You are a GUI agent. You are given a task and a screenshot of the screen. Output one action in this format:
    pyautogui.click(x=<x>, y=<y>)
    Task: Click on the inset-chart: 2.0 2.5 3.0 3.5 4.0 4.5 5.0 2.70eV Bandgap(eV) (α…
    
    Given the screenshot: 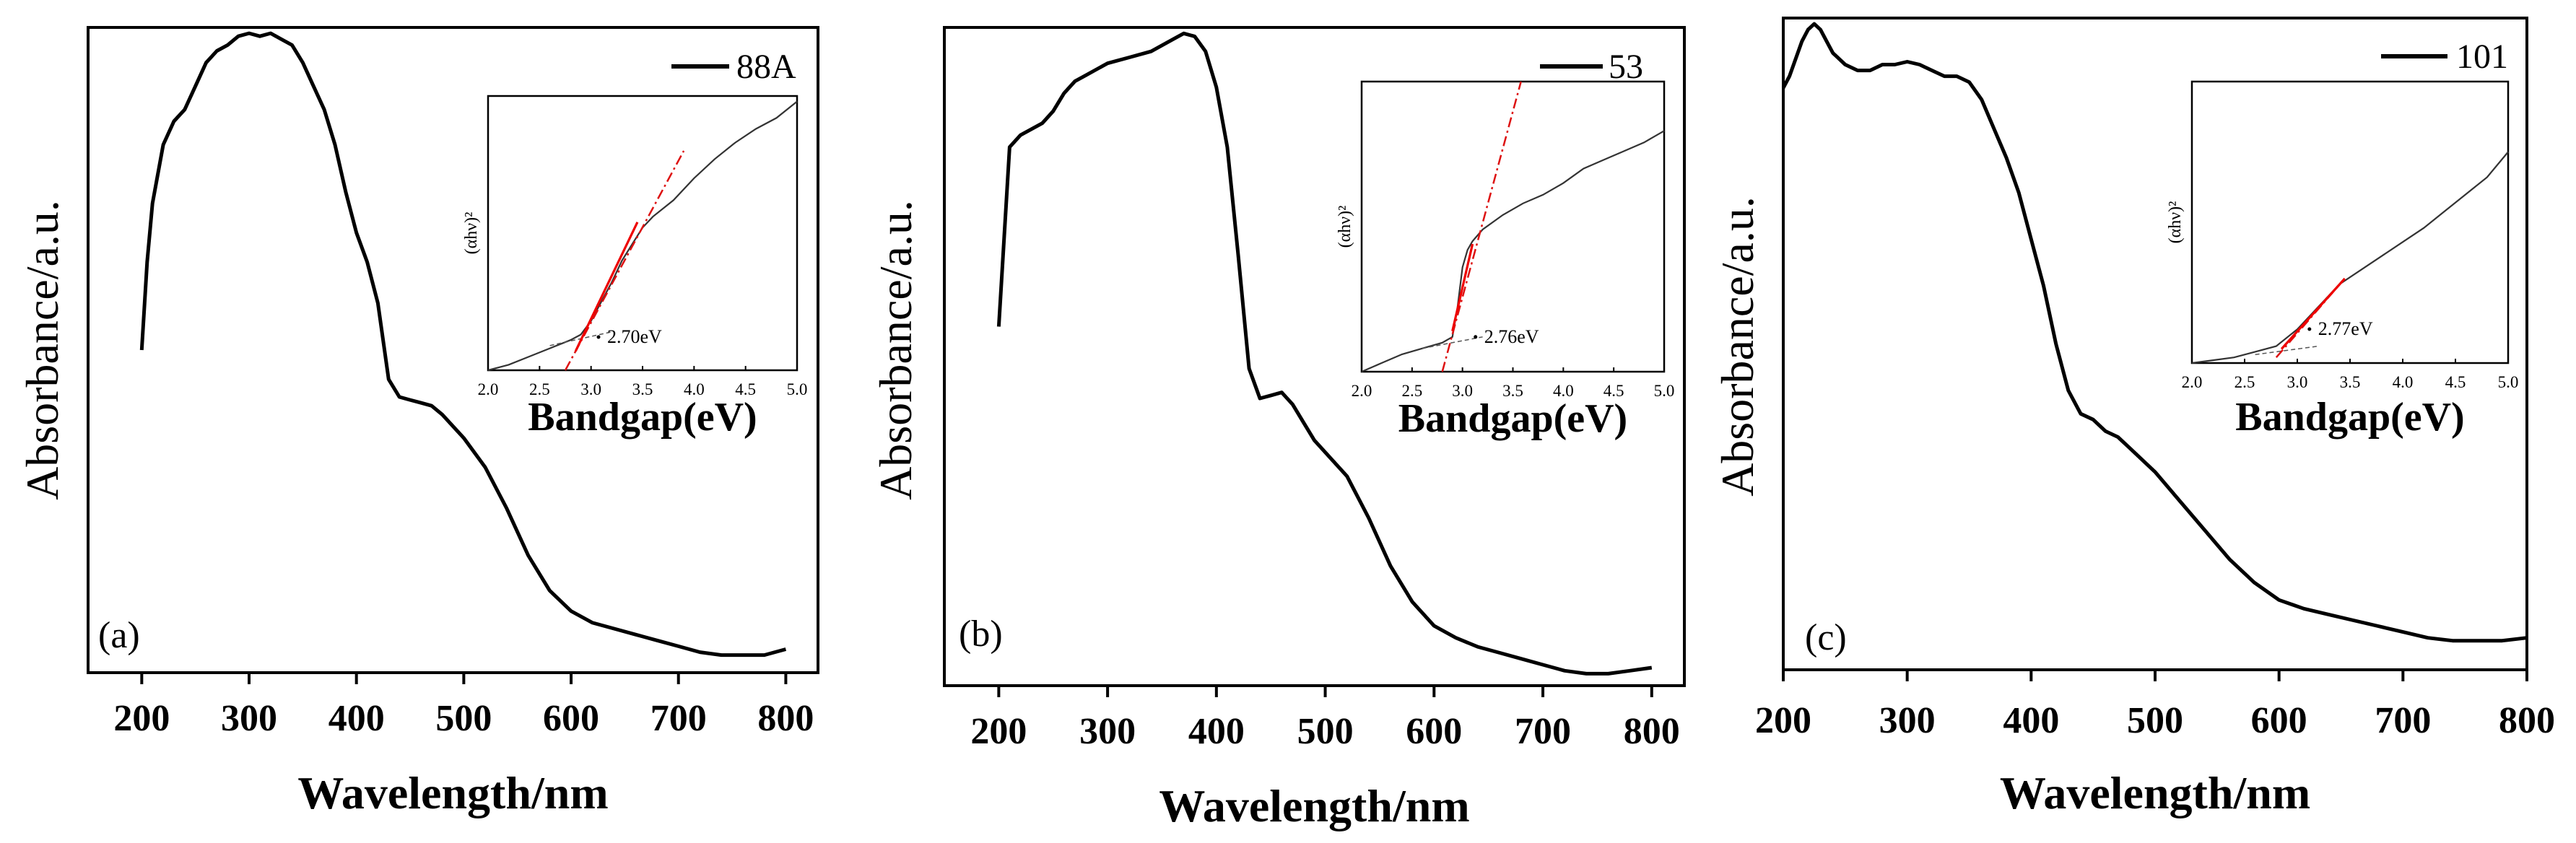 What is the action you would take?
    pyautogui.click(x=635, y=267)
    